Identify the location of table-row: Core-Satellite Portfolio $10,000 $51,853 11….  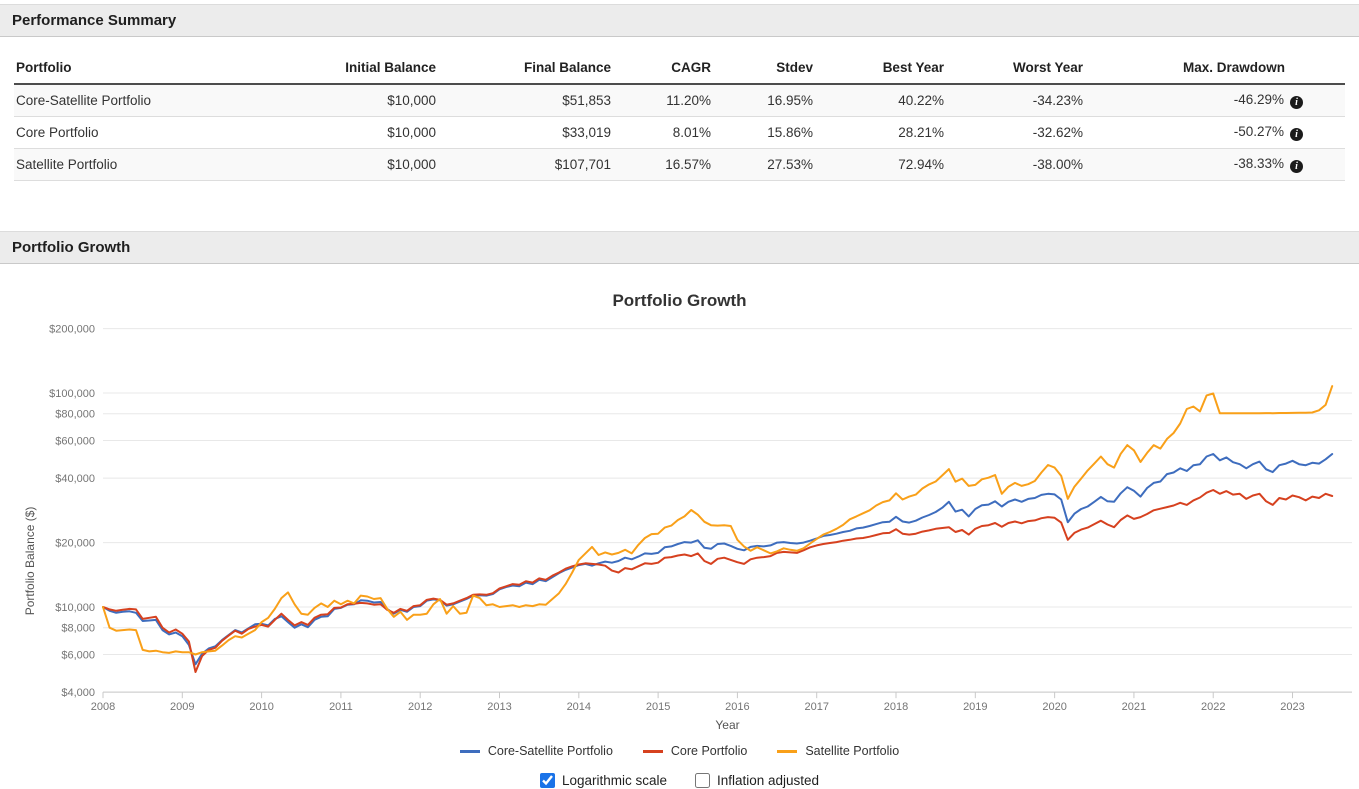
(679, 100).